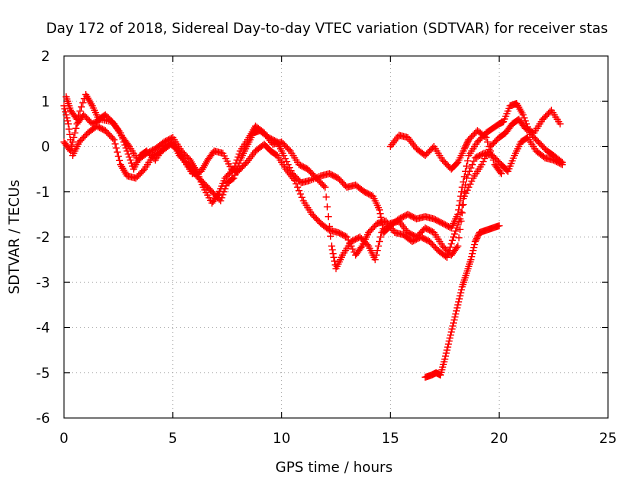 Image resolution: width=640 pixels, height=480 pixels. I want to click on y-tick-label: -5, so click(43, 374).